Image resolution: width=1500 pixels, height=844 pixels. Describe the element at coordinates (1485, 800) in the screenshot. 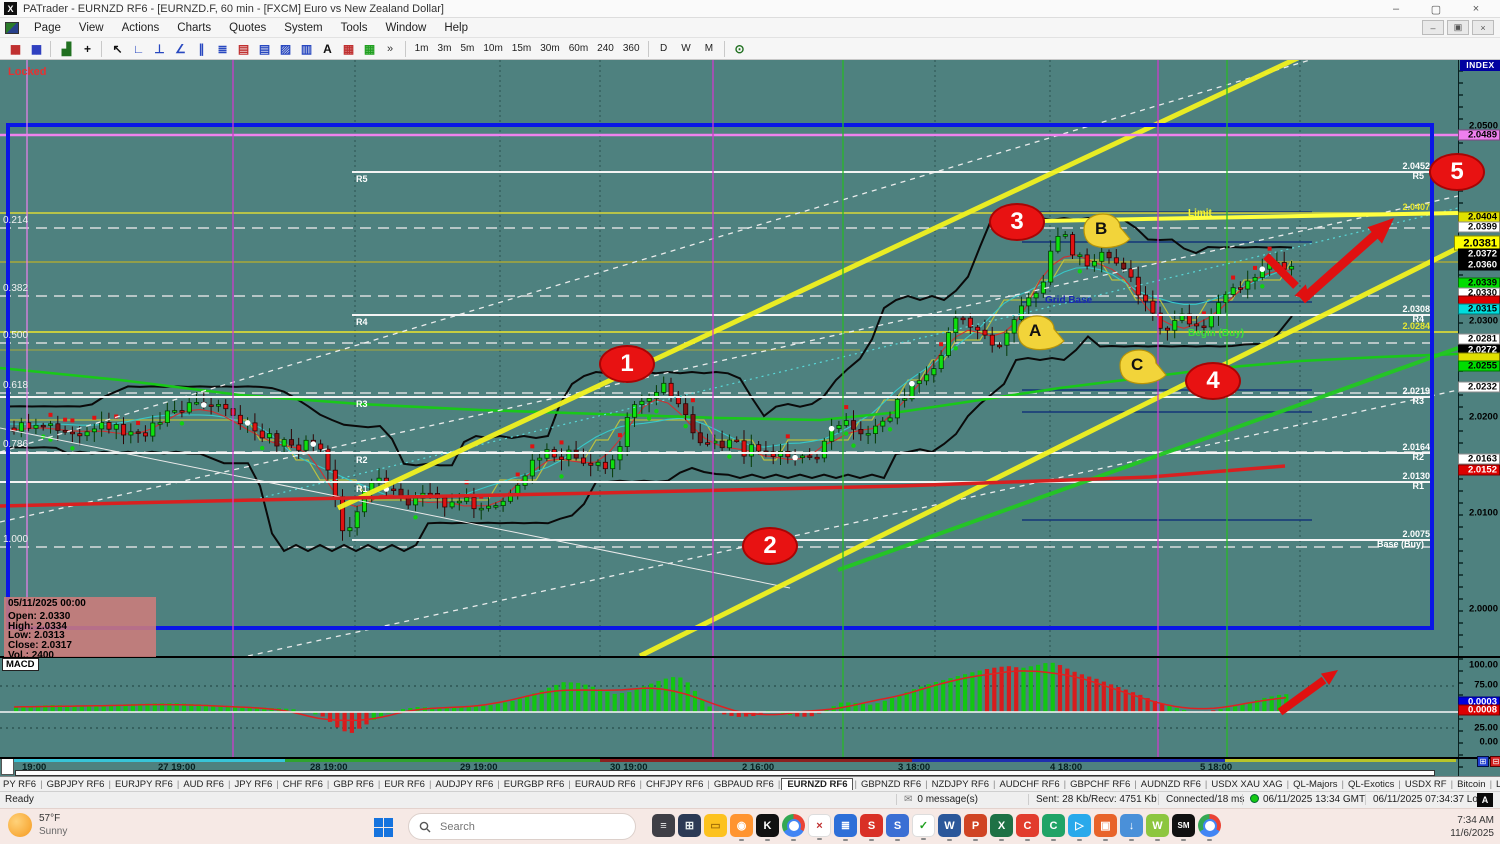

I see `status-app-icon: A` at that location.